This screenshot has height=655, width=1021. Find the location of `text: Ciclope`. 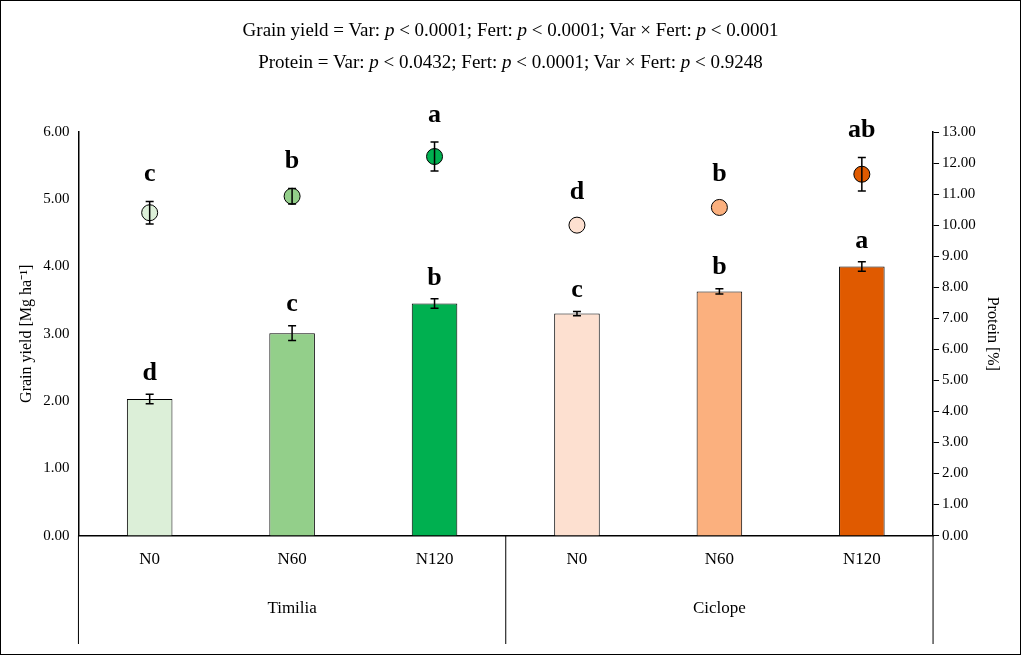

text: Ciclope is located at coordinates (719, 608).